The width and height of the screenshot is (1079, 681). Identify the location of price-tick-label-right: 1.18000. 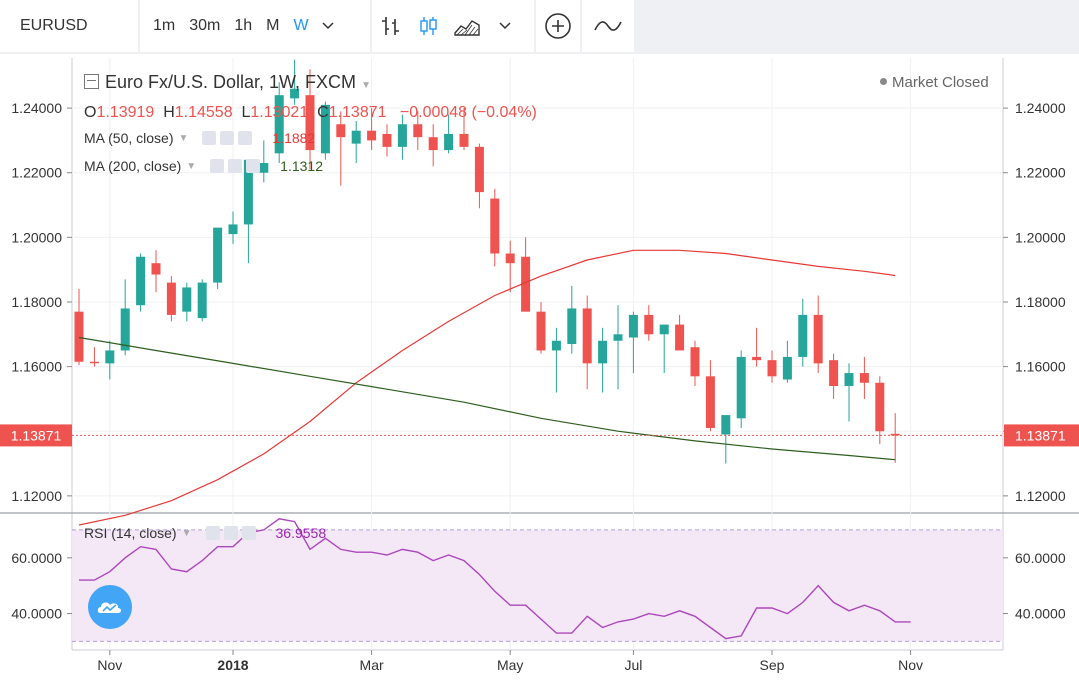
(1040, 302).